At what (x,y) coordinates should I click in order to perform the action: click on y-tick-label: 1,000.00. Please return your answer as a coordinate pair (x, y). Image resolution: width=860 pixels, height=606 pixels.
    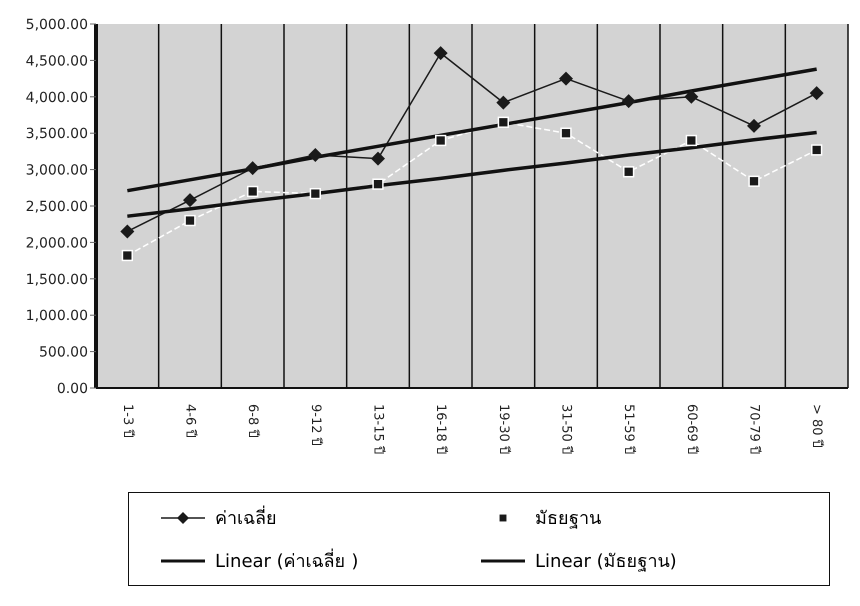
    Looking at the image, I should click on (57, 316).